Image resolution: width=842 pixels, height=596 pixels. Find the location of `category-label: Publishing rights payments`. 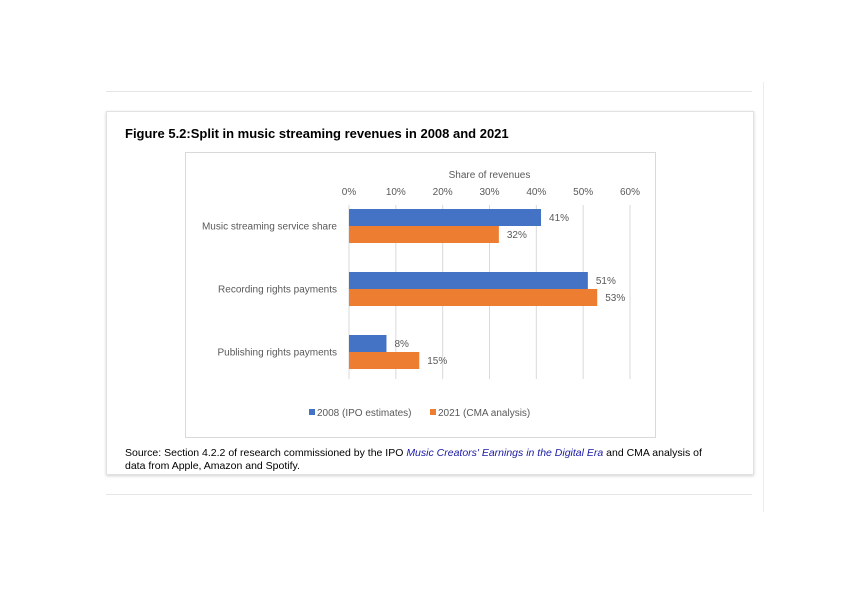

category-label: Publishing rights payments is located at coordinates (277, 353).